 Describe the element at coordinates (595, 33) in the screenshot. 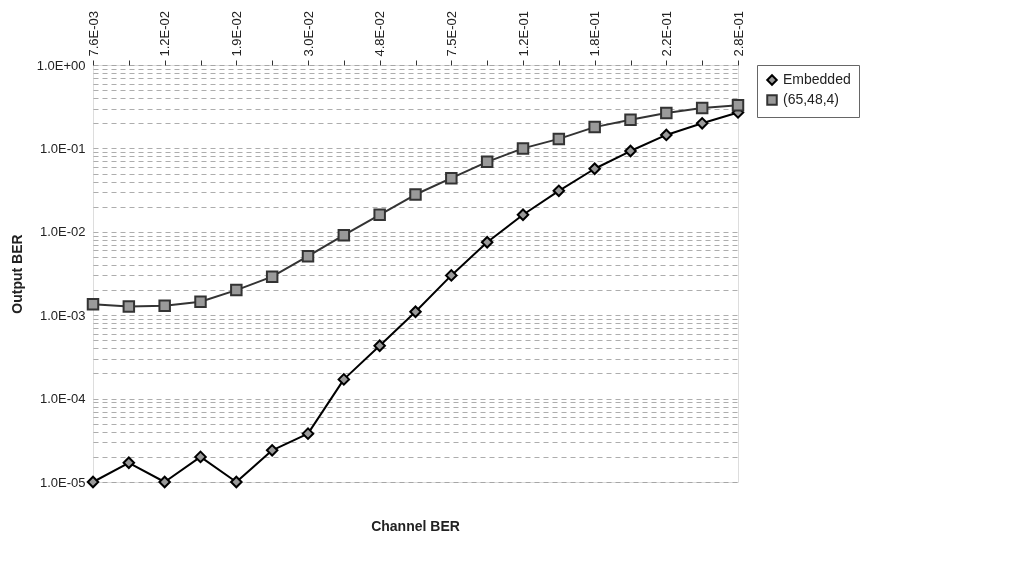

I see `x-tick-label: 1.8E-01` at that location.